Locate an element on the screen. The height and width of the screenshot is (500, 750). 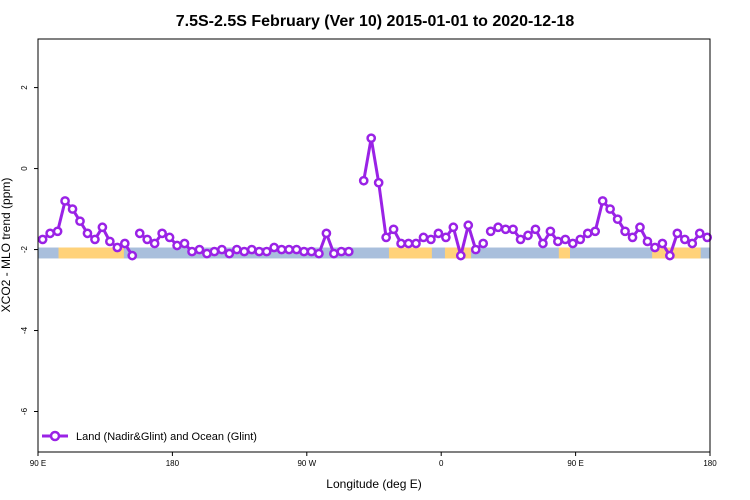
surface-strip is located at coordinates (374, 253).